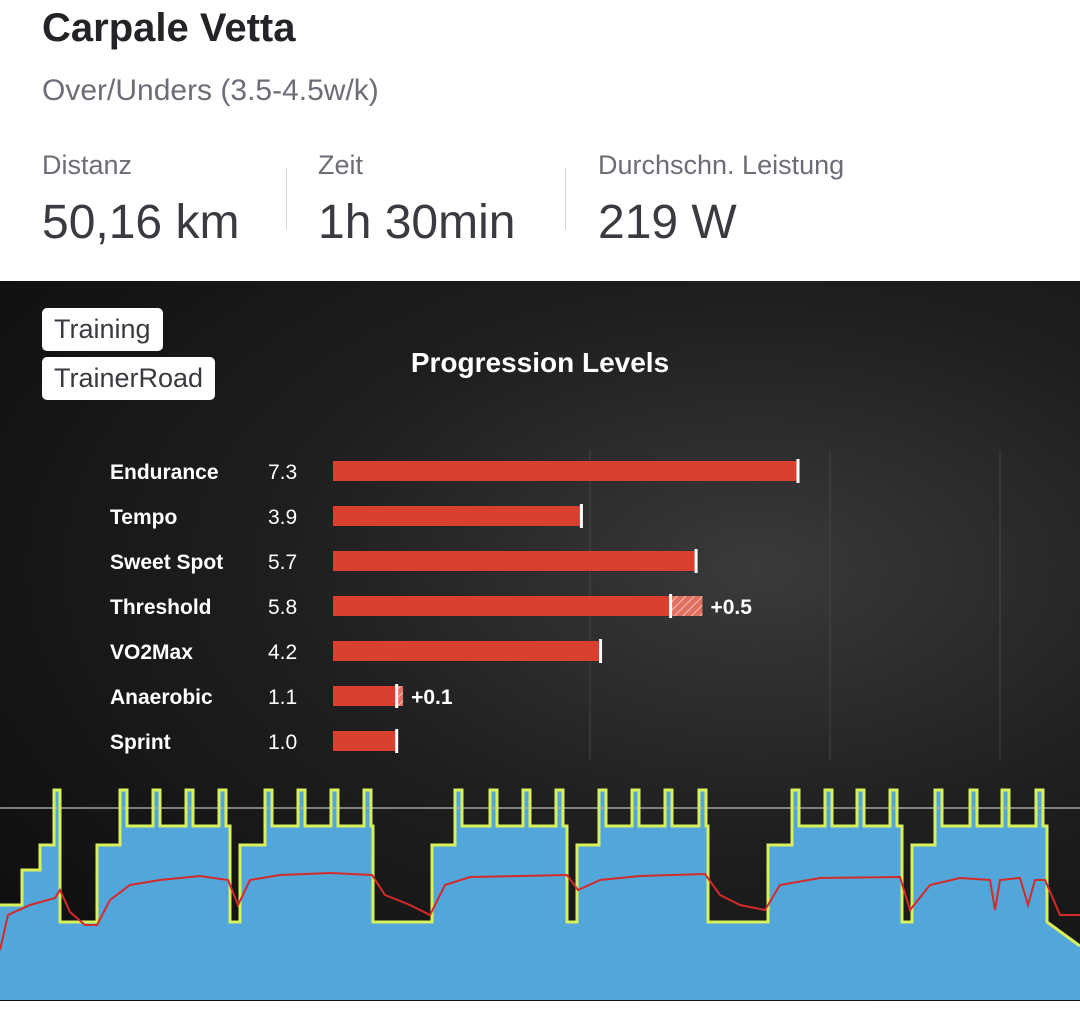 The height and width of the screenshot is (1014, 1080). What do you see at coordinates (282, 697) in the screenshot?
I see `bar-value-label: 1.1` at bounding box center [282, 697].